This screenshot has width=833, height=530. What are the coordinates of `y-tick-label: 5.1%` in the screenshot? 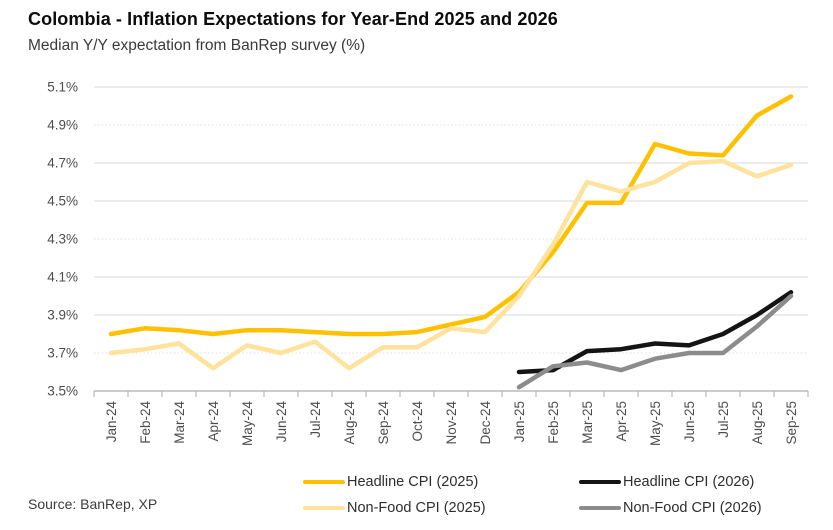 It's located at (62, 87).